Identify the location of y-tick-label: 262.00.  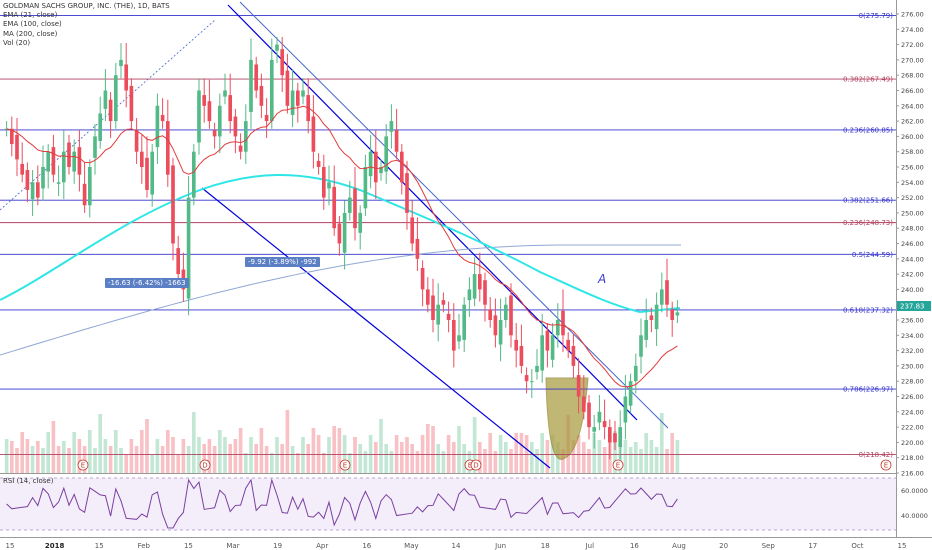
(912, 122).